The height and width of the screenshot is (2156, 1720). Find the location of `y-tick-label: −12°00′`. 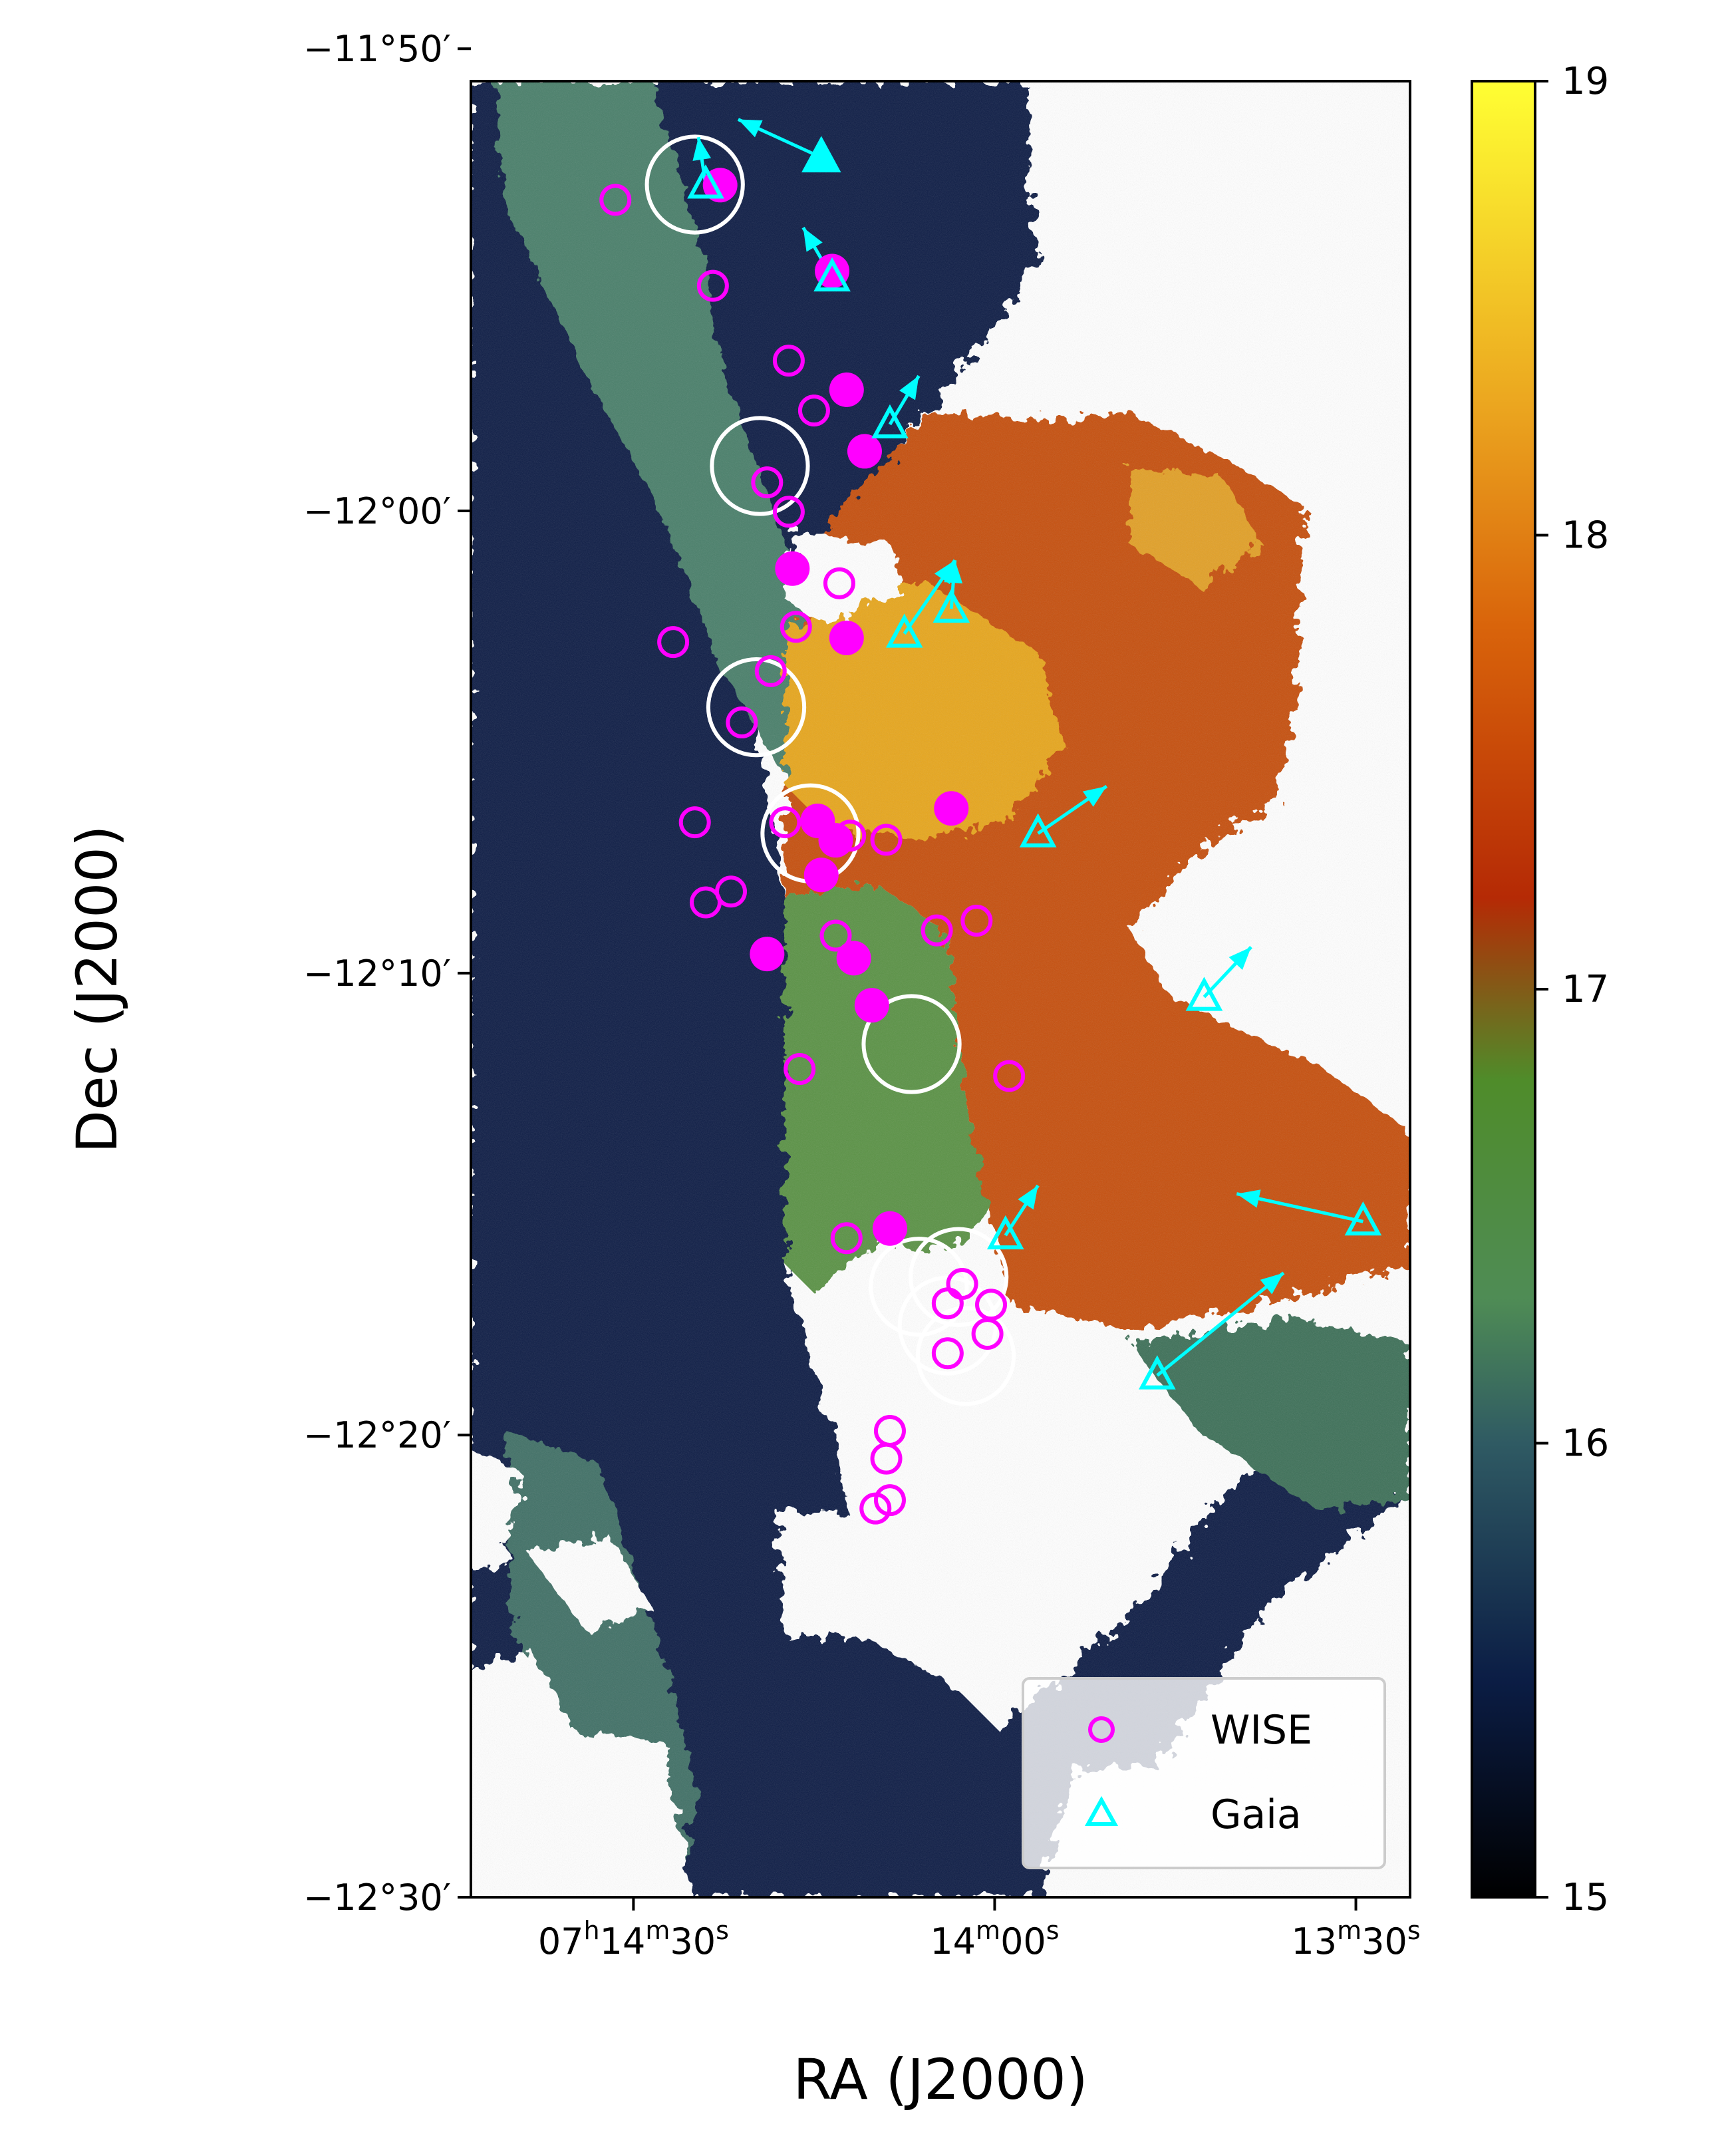

y-tick-label: −12°00′ is located at coordinates (377, 511).